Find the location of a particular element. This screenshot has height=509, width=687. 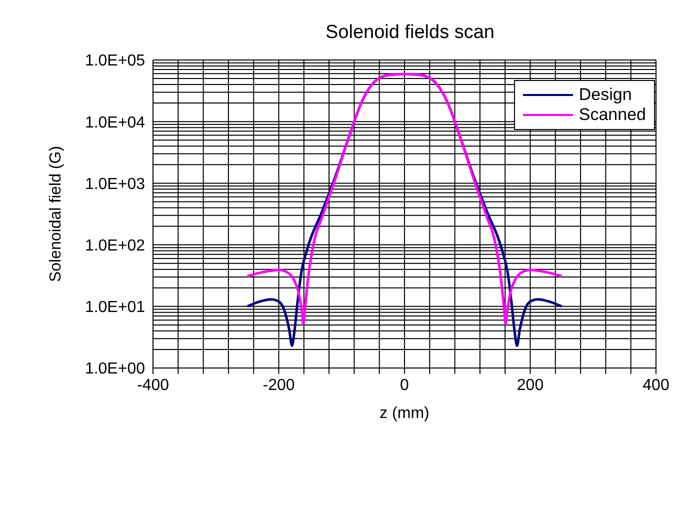

y-tick-label: 1.0E+03 is located at coordinates (115, 184).